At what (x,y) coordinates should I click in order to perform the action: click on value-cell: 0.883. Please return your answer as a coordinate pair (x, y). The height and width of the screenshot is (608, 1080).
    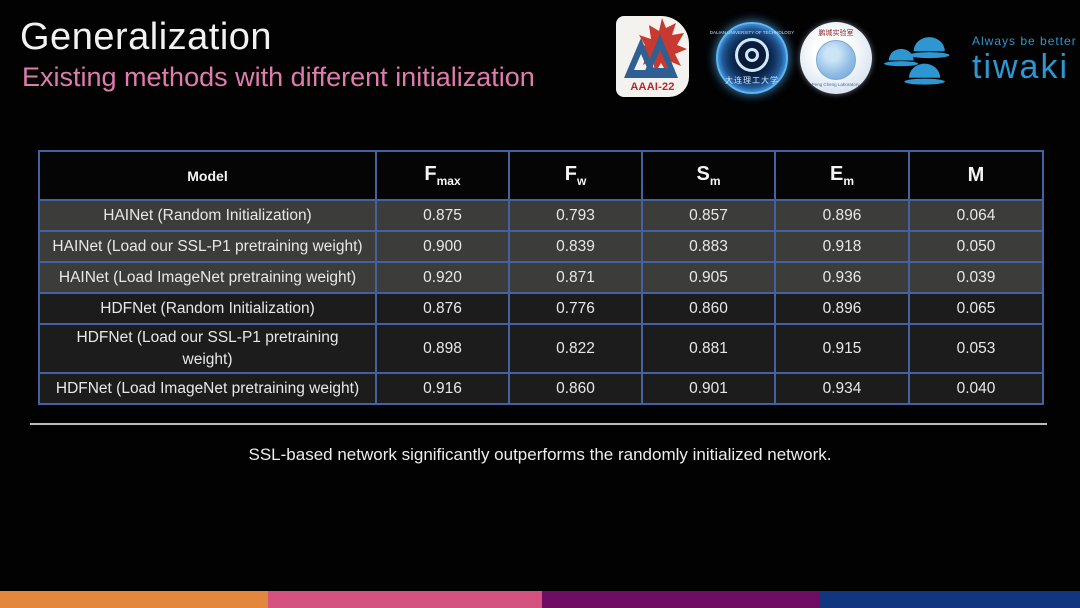
    Looking at the image, I should click on (708, 246).